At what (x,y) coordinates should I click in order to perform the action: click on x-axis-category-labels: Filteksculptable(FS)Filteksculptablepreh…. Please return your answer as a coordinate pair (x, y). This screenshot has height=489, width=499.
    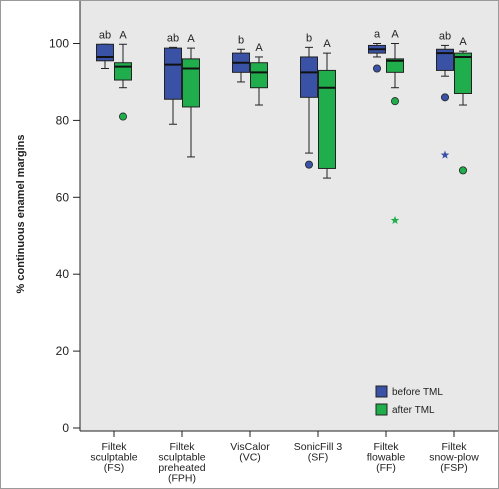
    Looking at the image, I should click on (284, 458).